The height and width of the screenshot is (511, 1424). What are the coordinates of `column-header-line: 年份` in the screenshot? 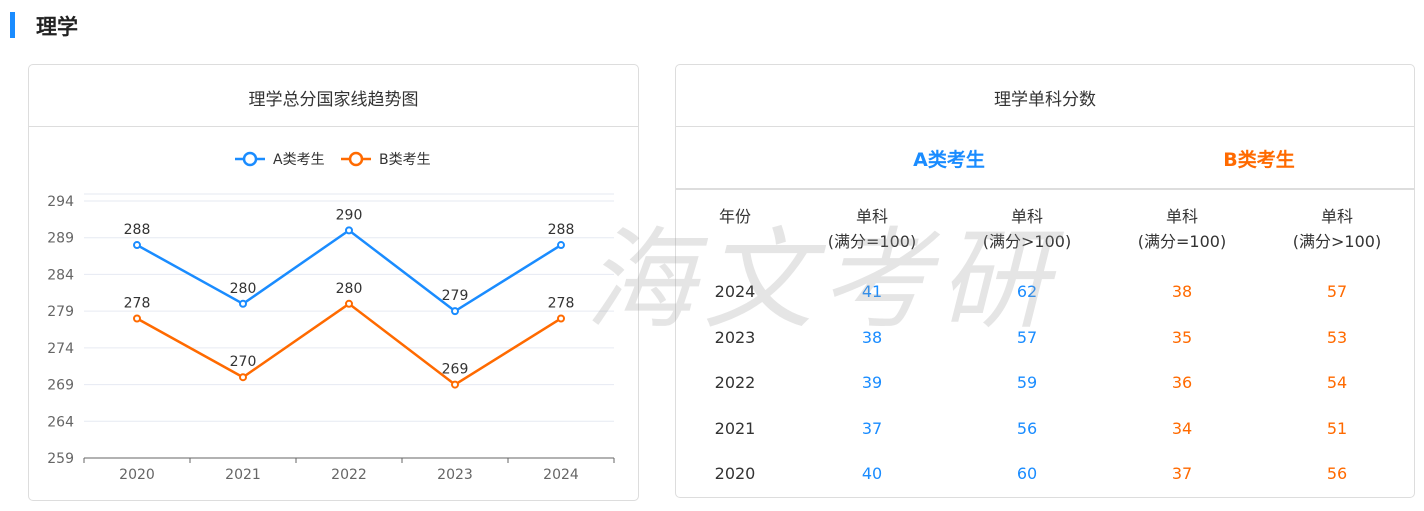 It's located at (735, 216).